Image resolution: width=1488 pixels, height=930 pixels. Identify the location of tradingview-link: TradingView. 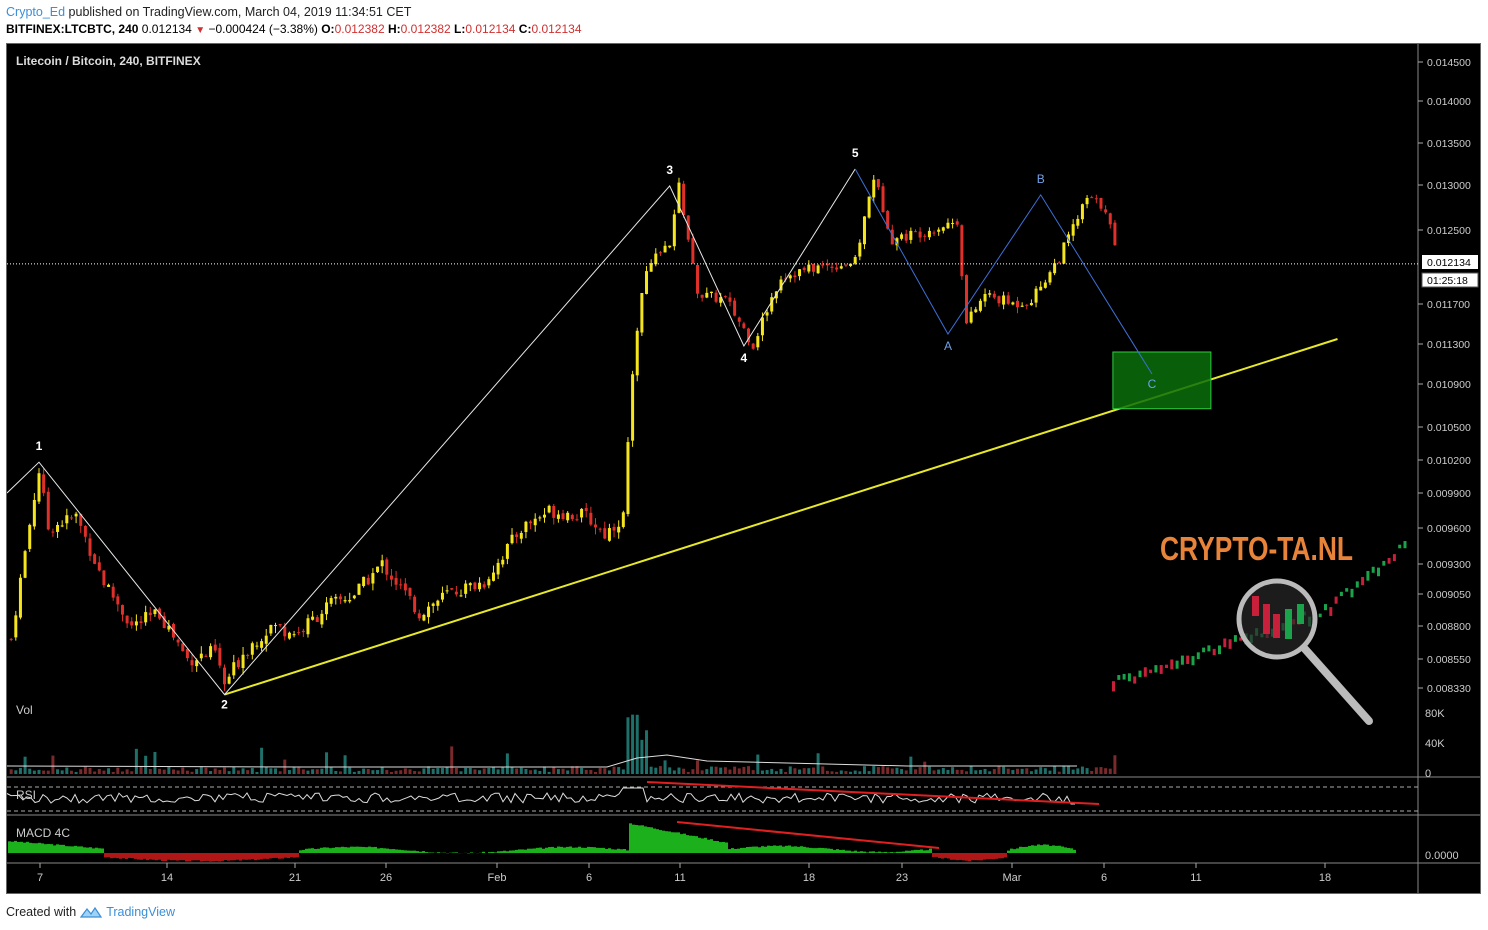
(140, 912).